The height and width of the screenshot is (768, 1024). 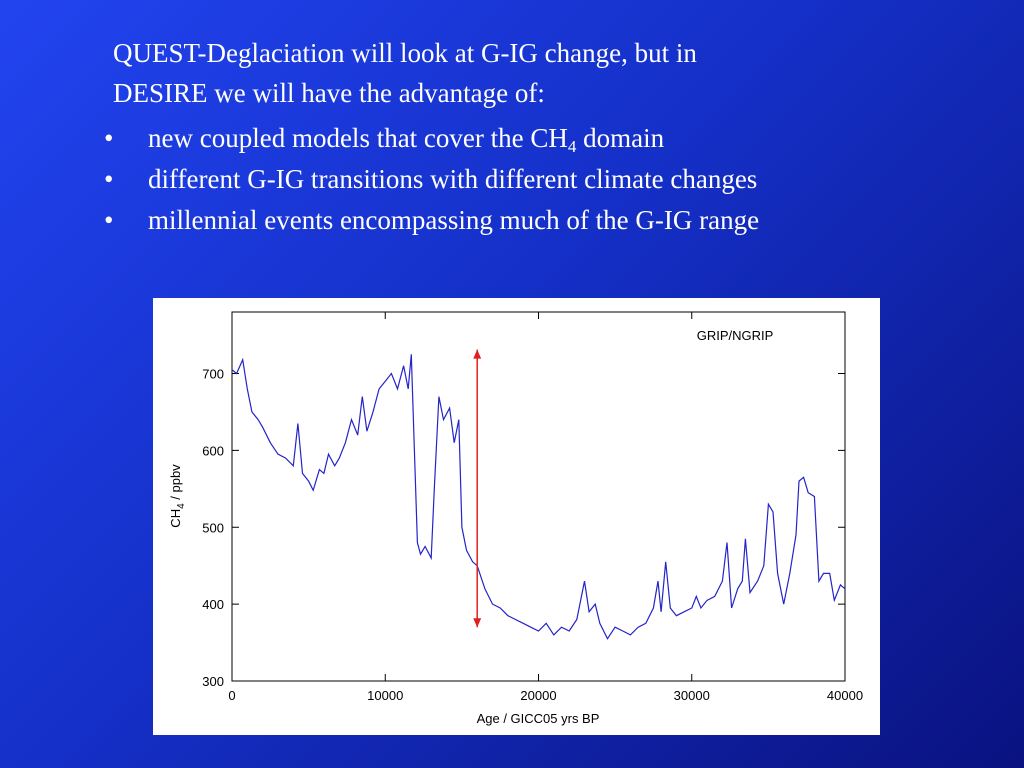 What do you see at coordinates (329, 93) in the screenshot?
I see `heading-line: DESIRE we will have the advantage of:` at bounding box center [329, 93].